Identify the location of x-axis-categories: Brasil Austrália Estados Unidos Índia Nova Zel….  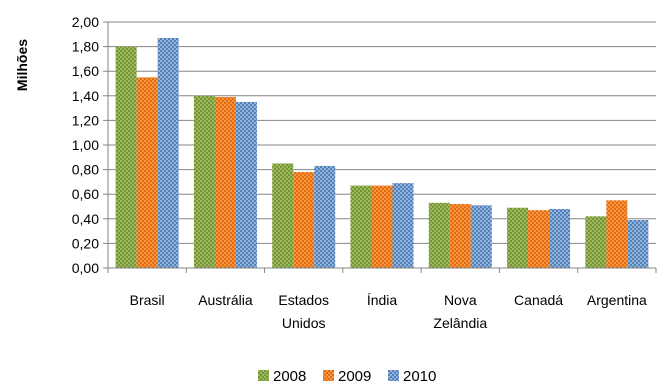
(382, 299).